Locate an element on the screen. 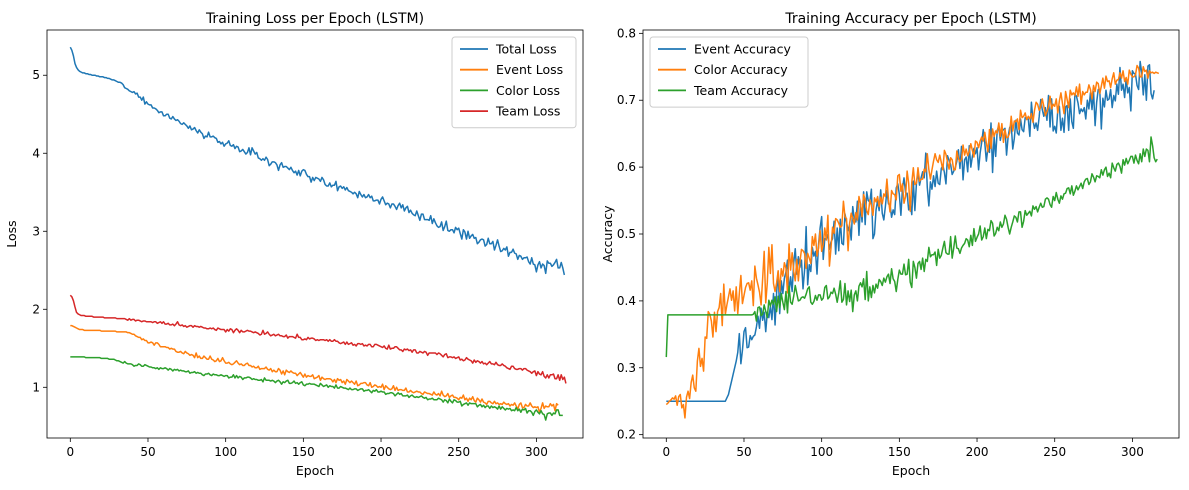  y-tick-label: 1 is located at coordinates (36, 387).